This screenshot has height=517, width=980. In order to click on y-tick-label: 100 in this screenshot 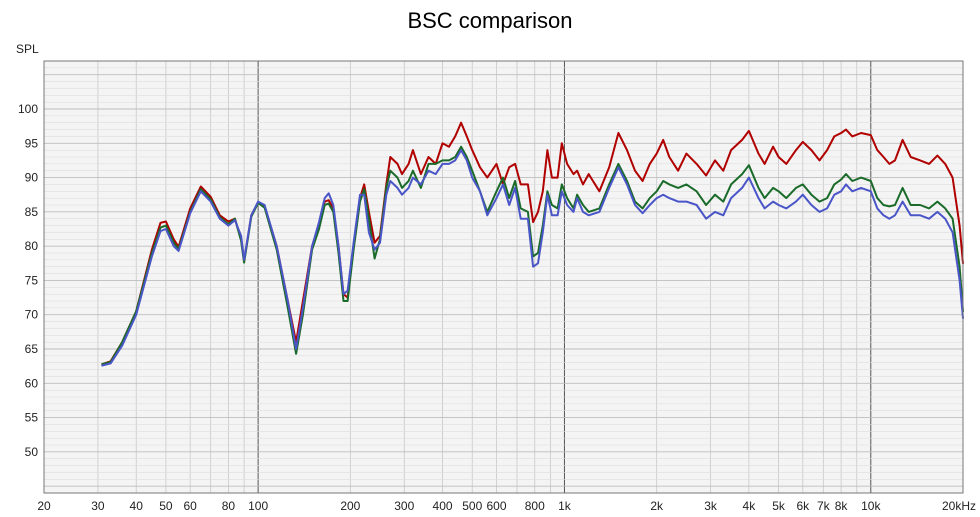, I will do `click(28, 109)`.